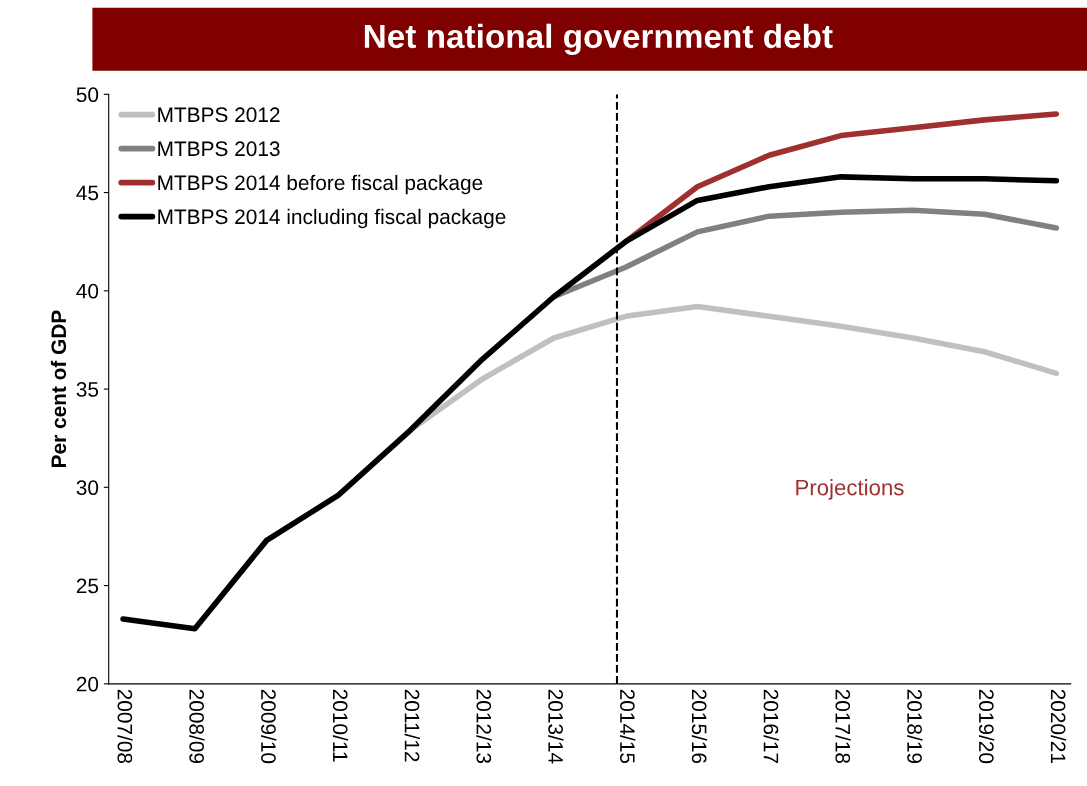  What do you see at coordinates (87, 389) in the screenshot?
I see `y-tick-label: 35` at bounding box center [87, 389].